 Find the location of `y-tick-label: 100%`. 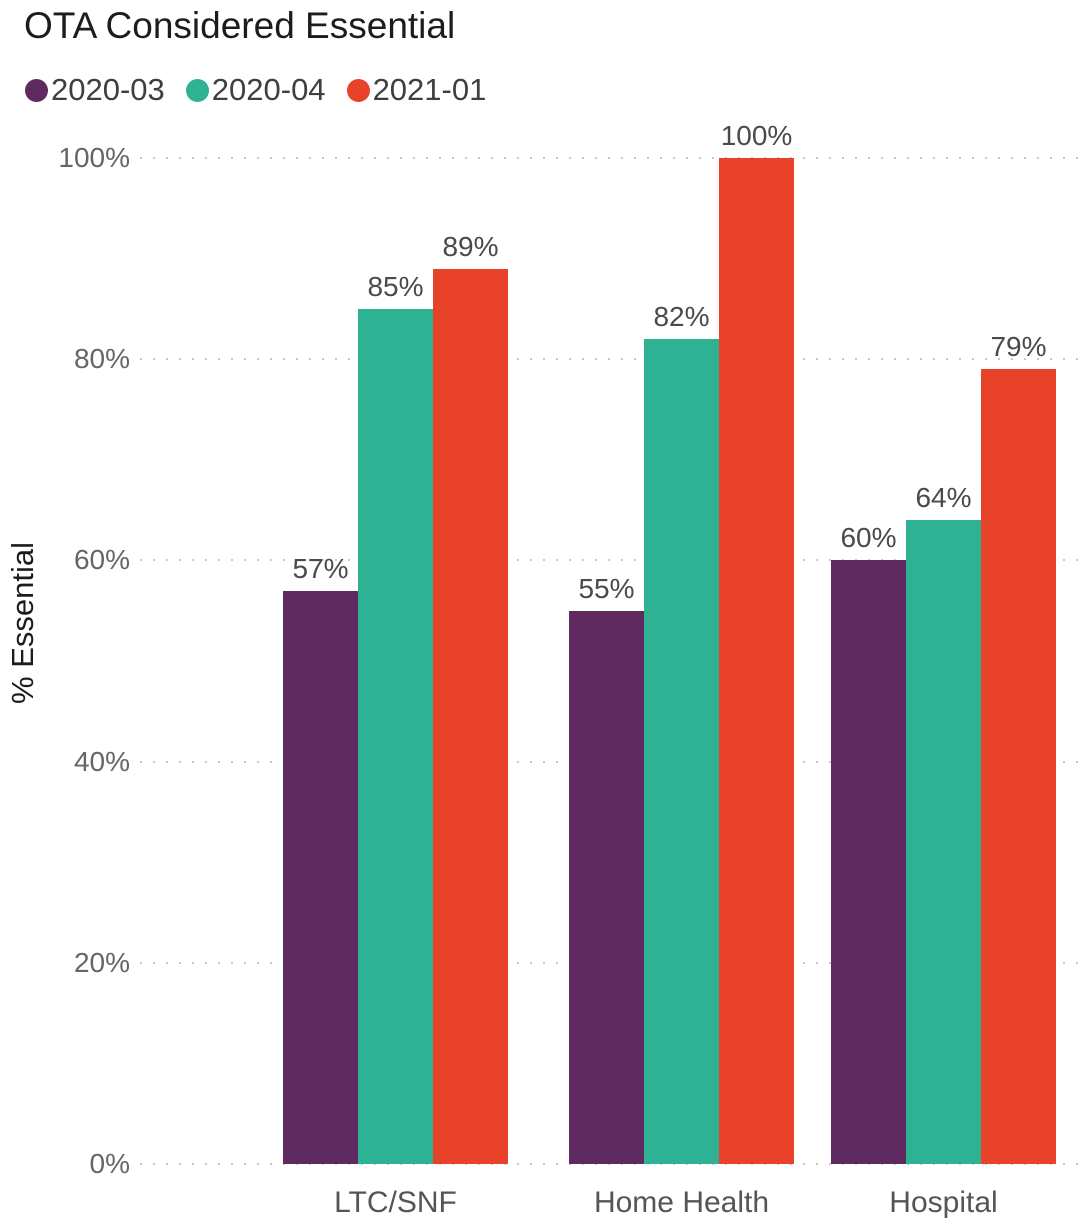

y-tick-label: 100% is located at coordinates (94, 157).